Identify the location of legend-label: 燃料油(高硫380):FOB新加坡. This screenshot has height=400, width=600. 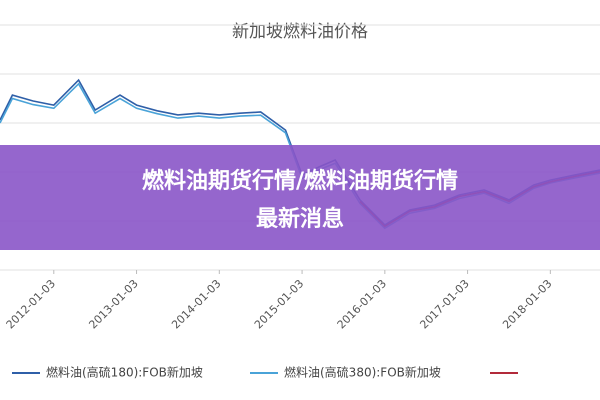
(362, 372).